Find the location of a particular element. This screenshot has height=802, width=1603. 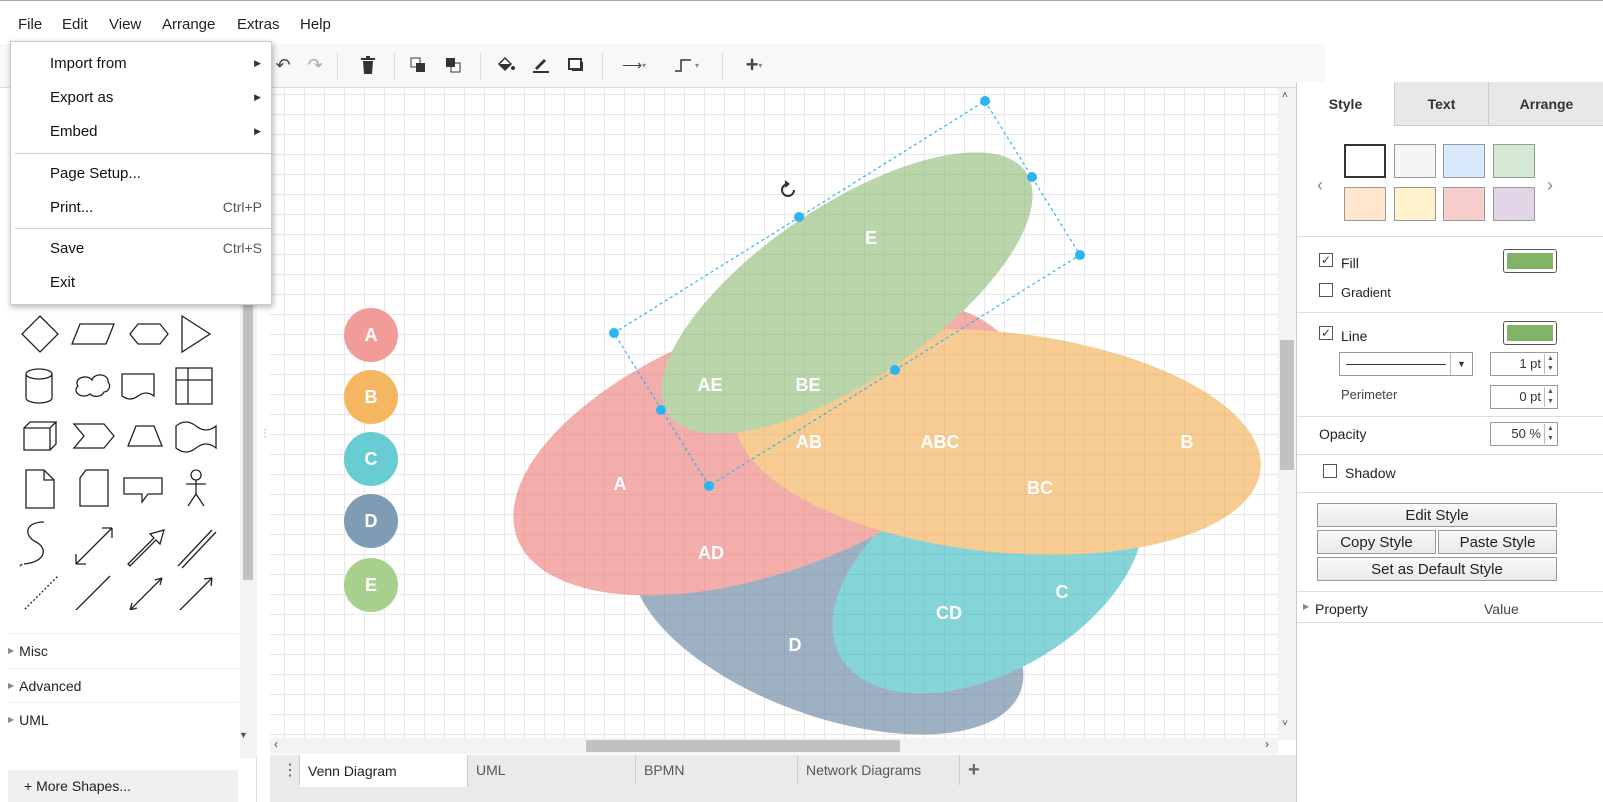

swatch-yellow is located at coordinates (1415, 204).